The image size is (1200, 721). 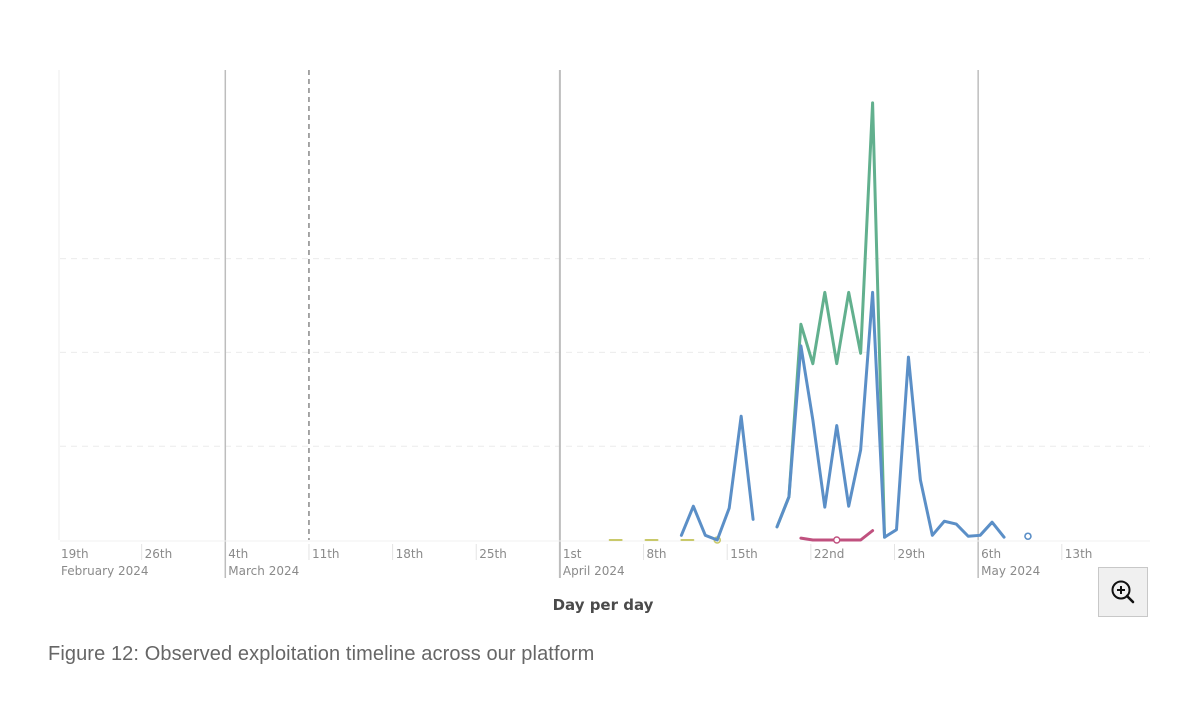 I want to click on x-tick-label: 29th, so click(x=912, y=554).